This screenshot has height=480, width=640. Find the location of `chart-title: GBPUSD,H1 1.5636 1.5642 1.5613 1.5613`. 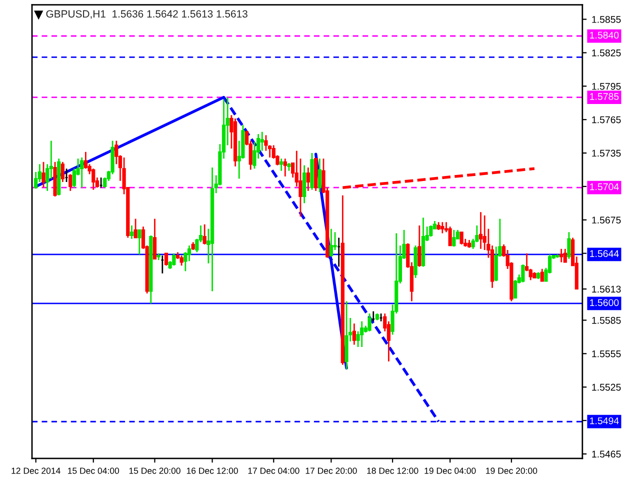

chart-title: GBPUSD,H1 1.5636 1.5642 1.5613 1.5613 is located at coordinates (147, 14).